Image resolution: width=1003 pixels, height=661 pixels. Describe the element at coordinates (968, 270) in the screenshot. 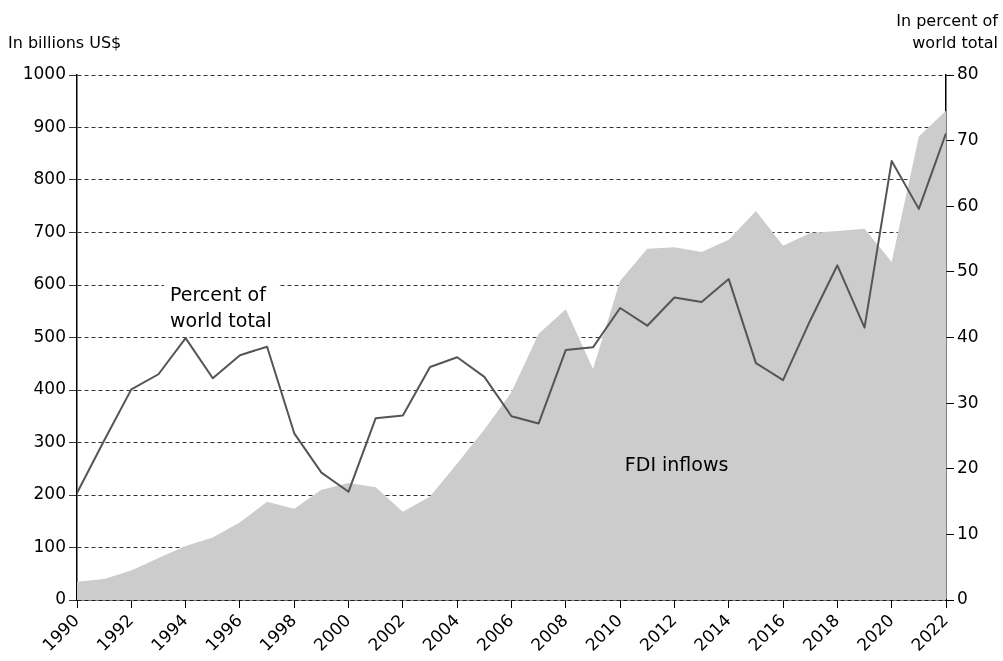

I see `y2-tick-label: 50` at that location.